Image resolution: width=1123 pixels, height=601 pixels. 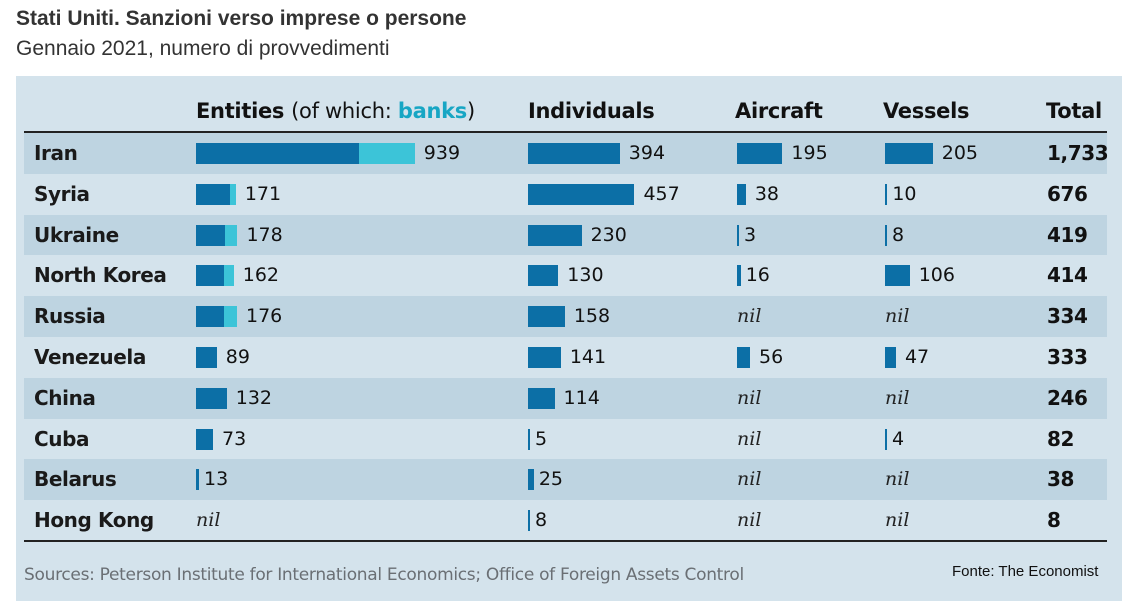 I want to click on individuals-value-label: 5, so click(x=541, y=438).